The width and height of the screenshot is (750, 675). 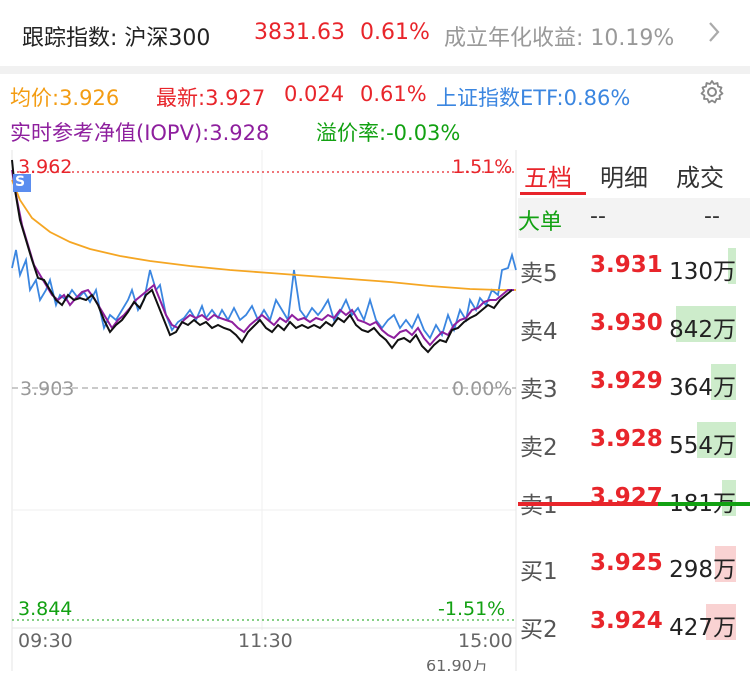 I want to click on index-value: 3831.63, so click(x=299, y=32).